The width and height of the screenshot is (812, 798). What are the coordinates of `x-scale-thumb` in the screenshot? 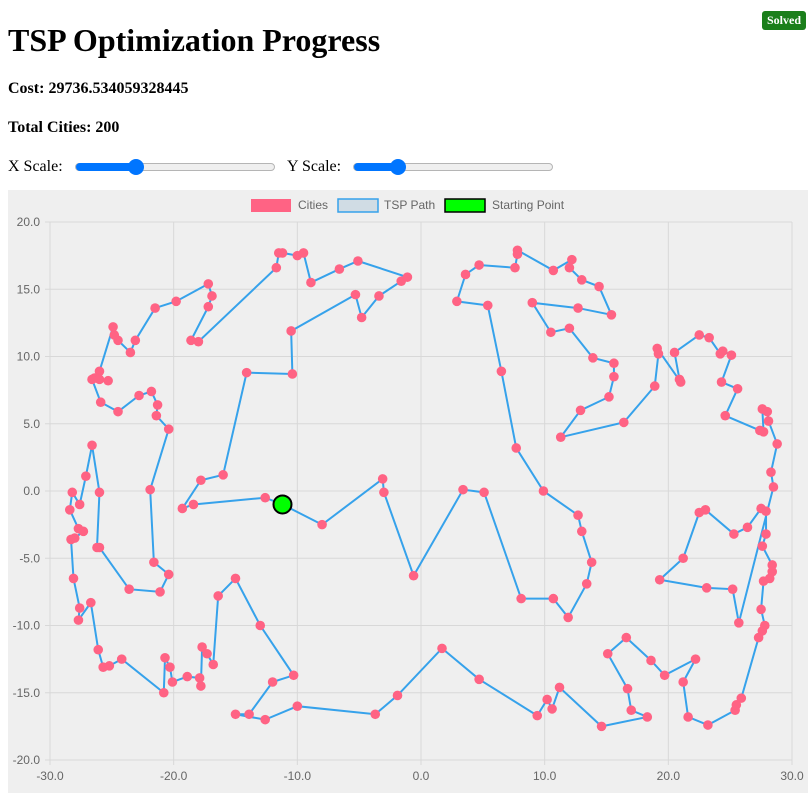 It's located at (136, 167).